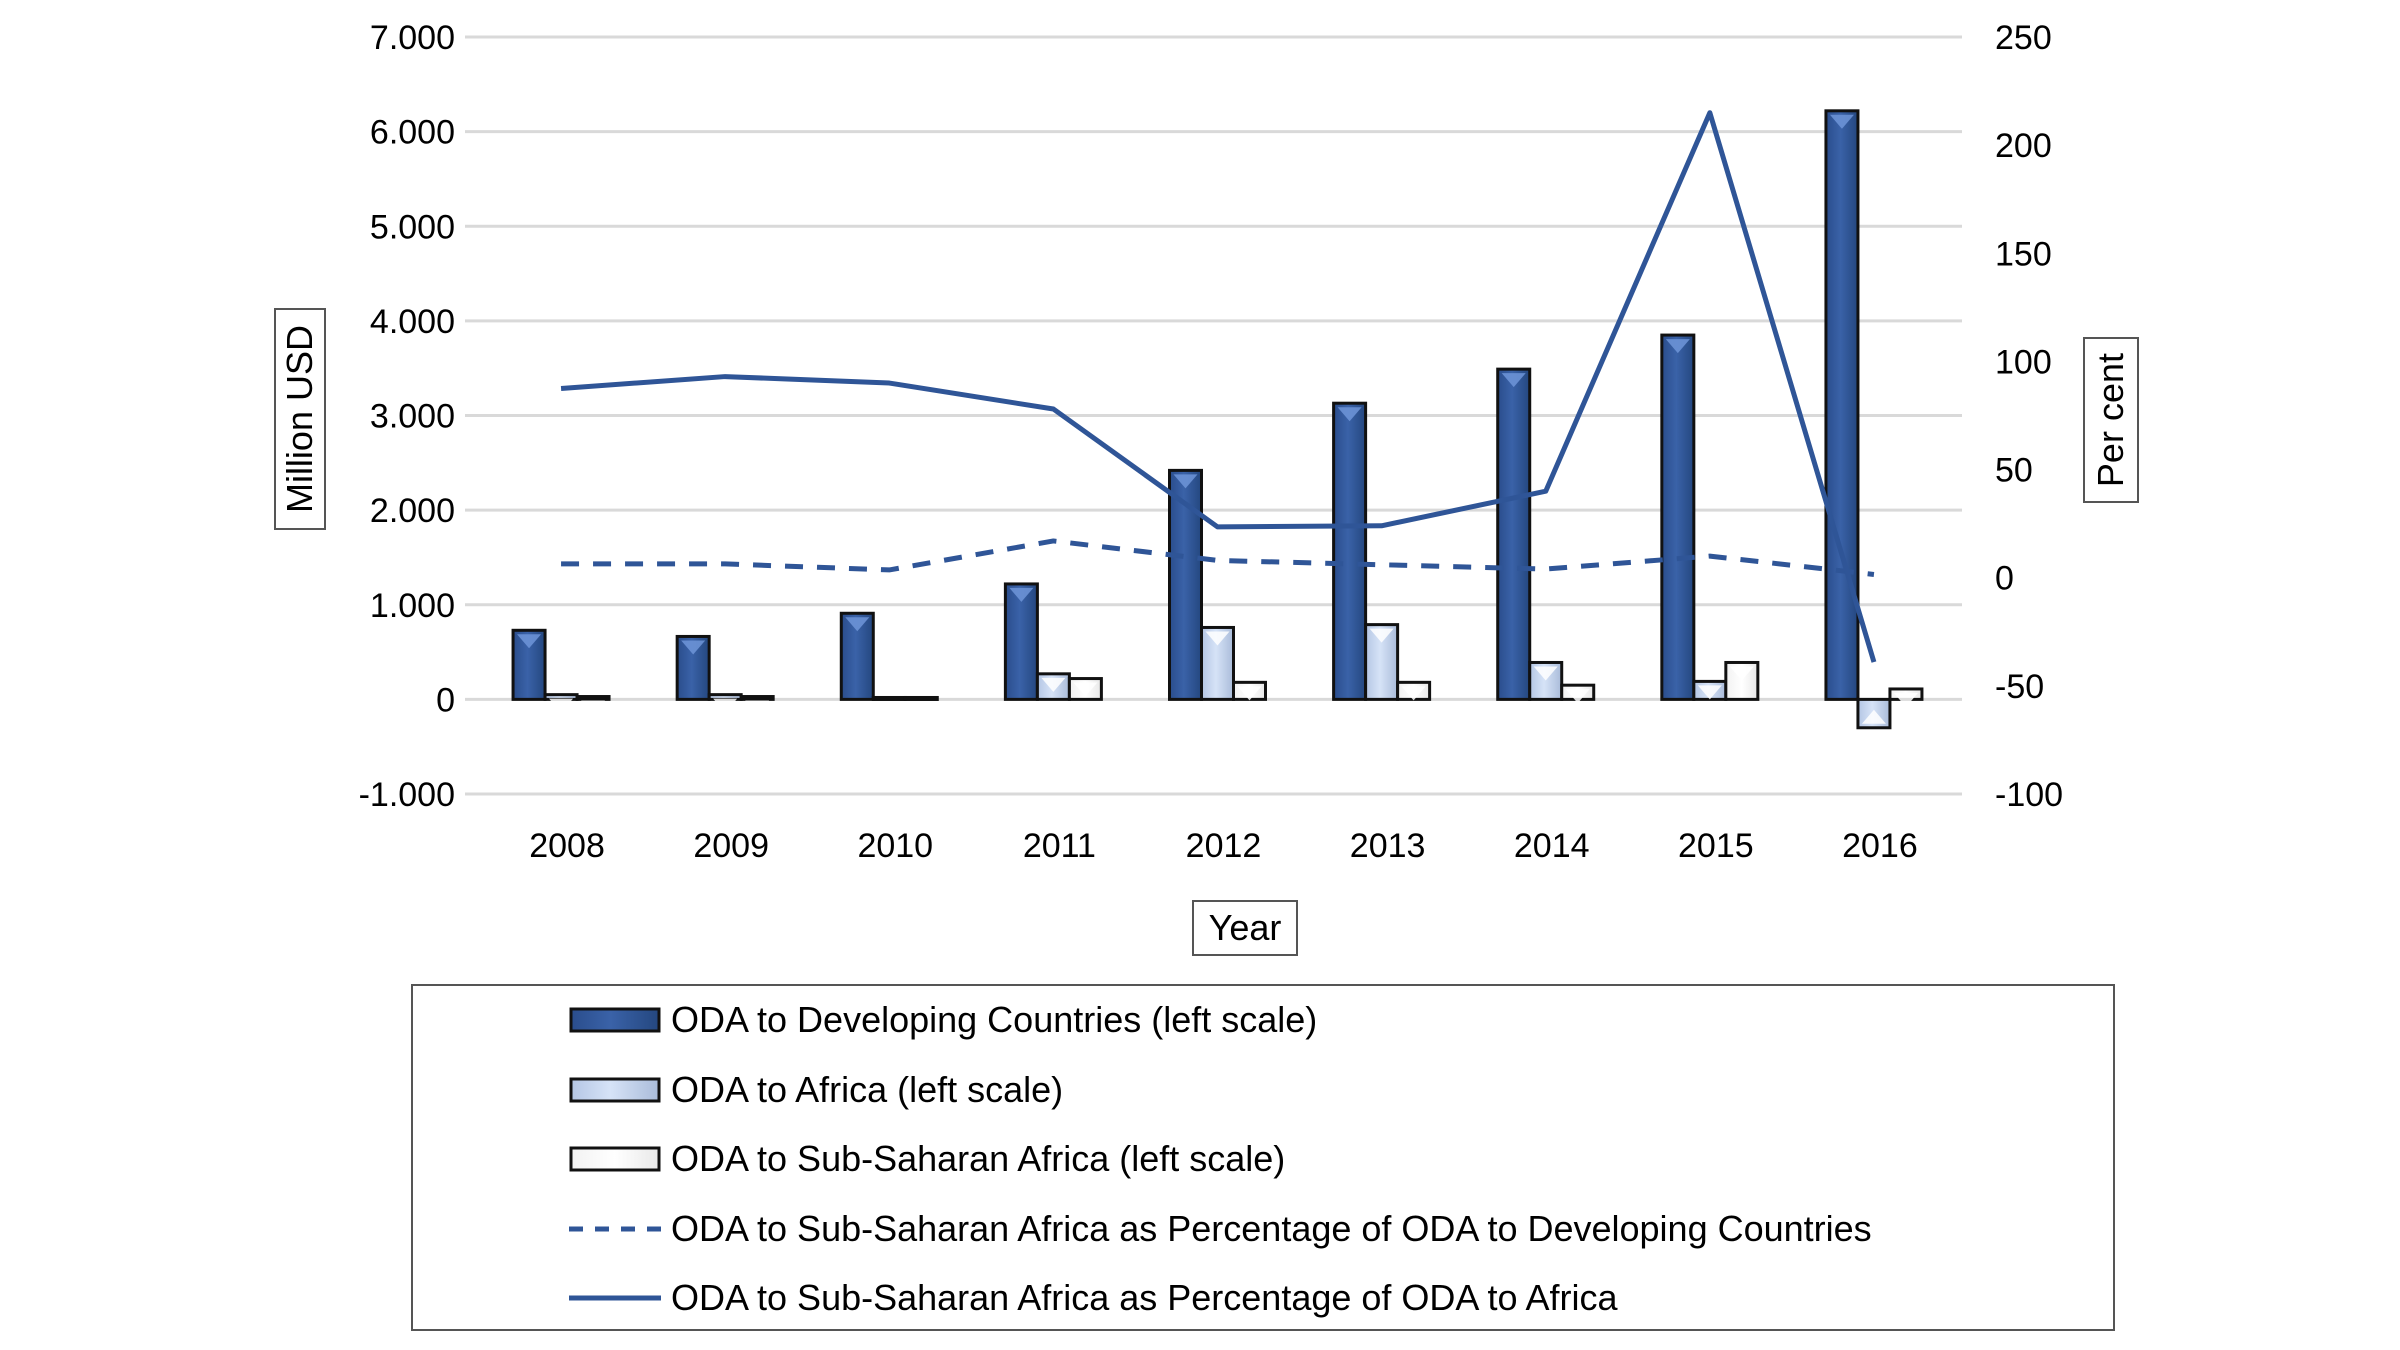 The width and height of the screenshot is (2400, 1350). I want to click on y2-tick-label: -100, so click(2029, 795).